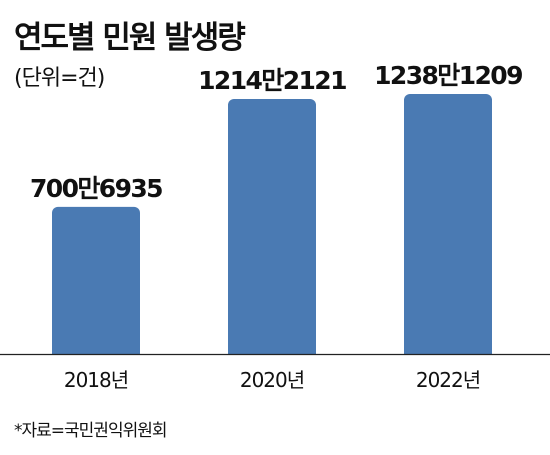 The height and width of the screenshot is (455, 550). Describe the element at coordinates (130, 38) in the screenshot. I see `chart-title: 연도별 민원 발생량` at that location.